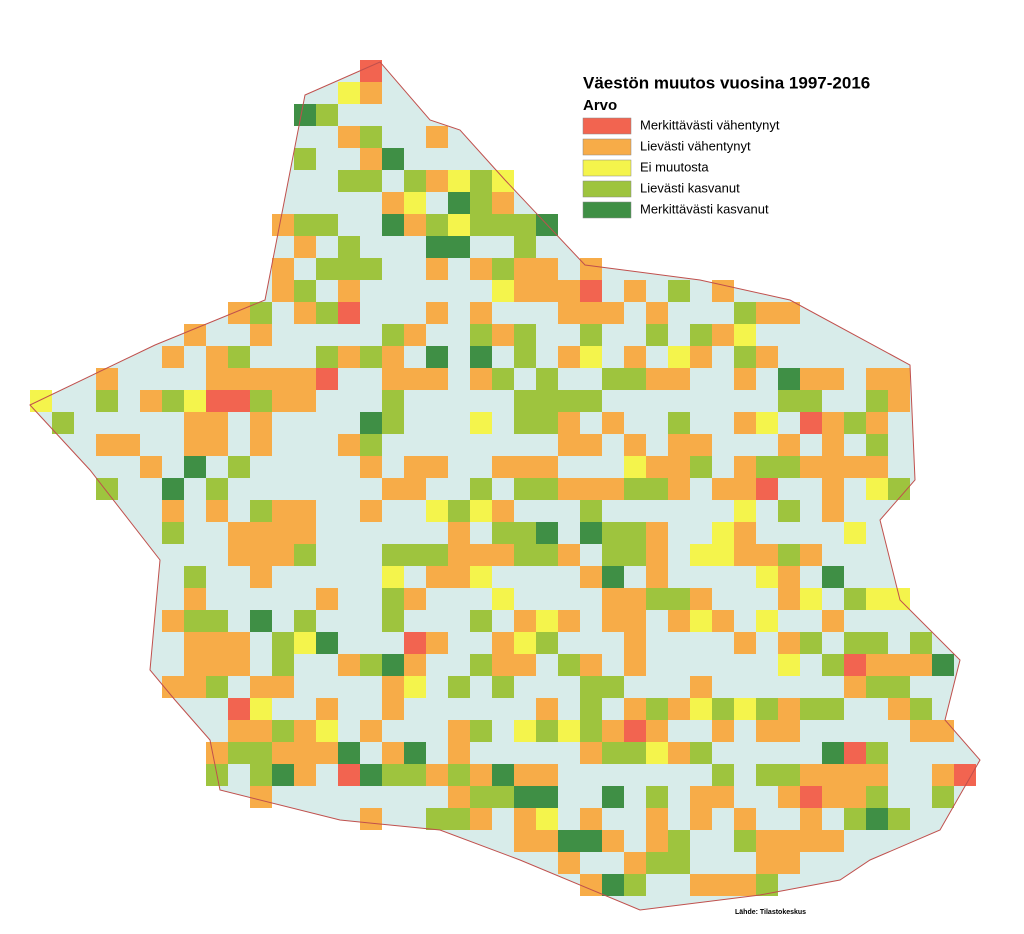 This screenshot has width=1024, height=934. What do you see at coordinates (770, 912) in the screenshot?
I see `source: Lähde: Tilastokeskus` at bounding box center [770, 912].